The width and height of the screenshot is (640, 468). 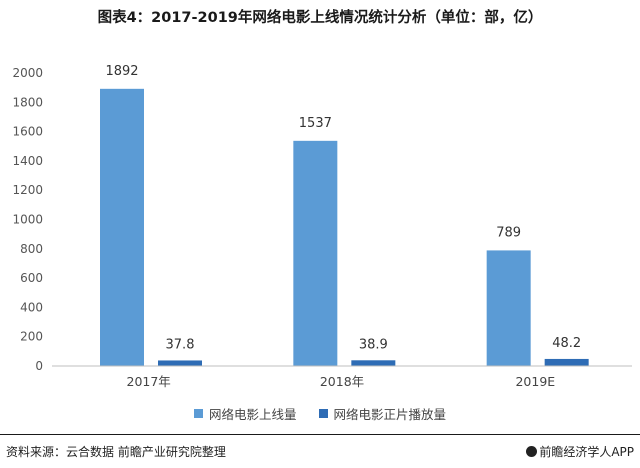 What do you see at coordinates (116, 452) in the screenshot?
I see `source-note: 资料来源：云合数据 前瞻产业研究院整理` at bounding box center [116, 452].